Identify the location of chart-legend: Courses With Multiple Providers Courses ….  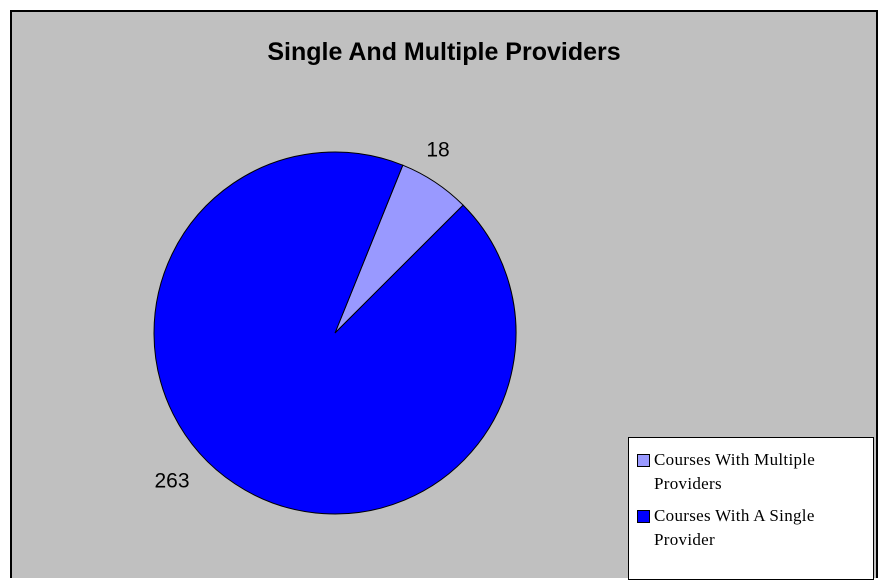
(751, 508).